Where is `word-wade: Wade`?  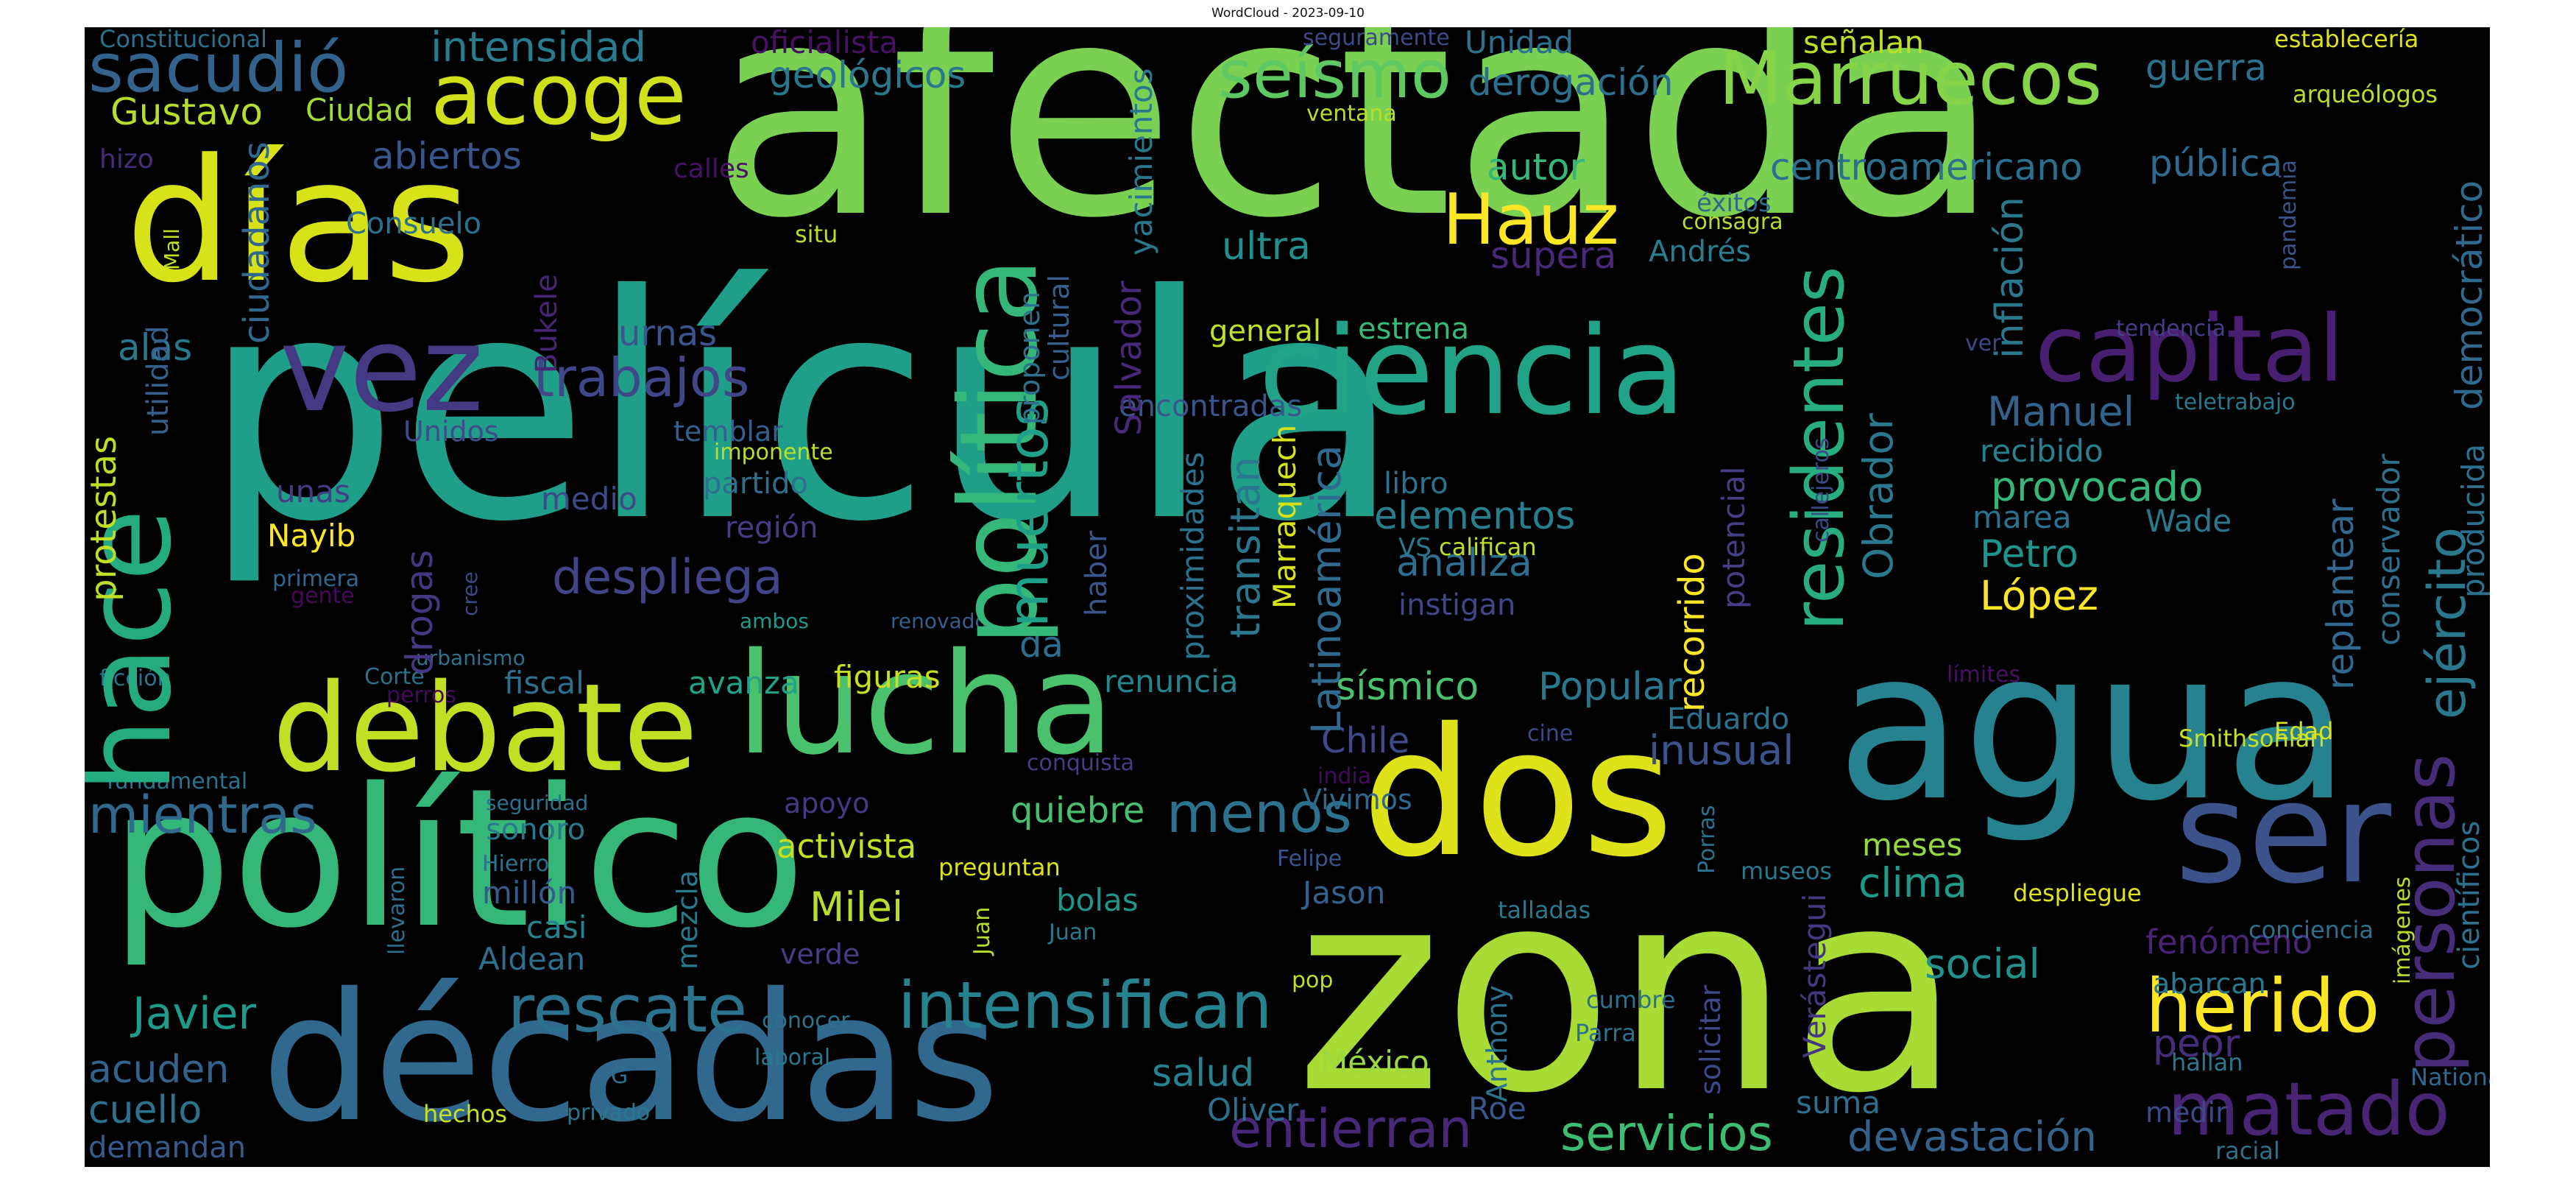
word-wade: Wade is located at coordinates (2188, 521).